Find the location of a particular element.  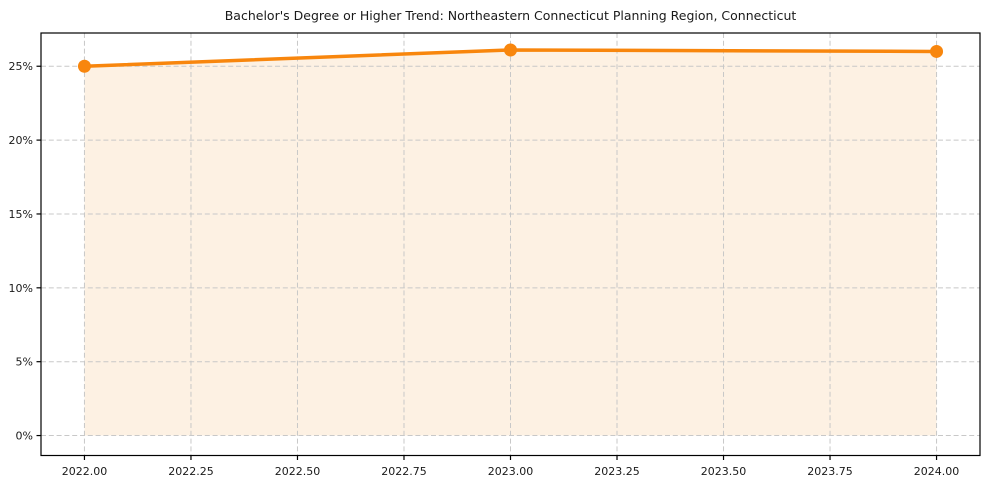

x-tick-label: 2023.00 is located at coordinates (511, 471).